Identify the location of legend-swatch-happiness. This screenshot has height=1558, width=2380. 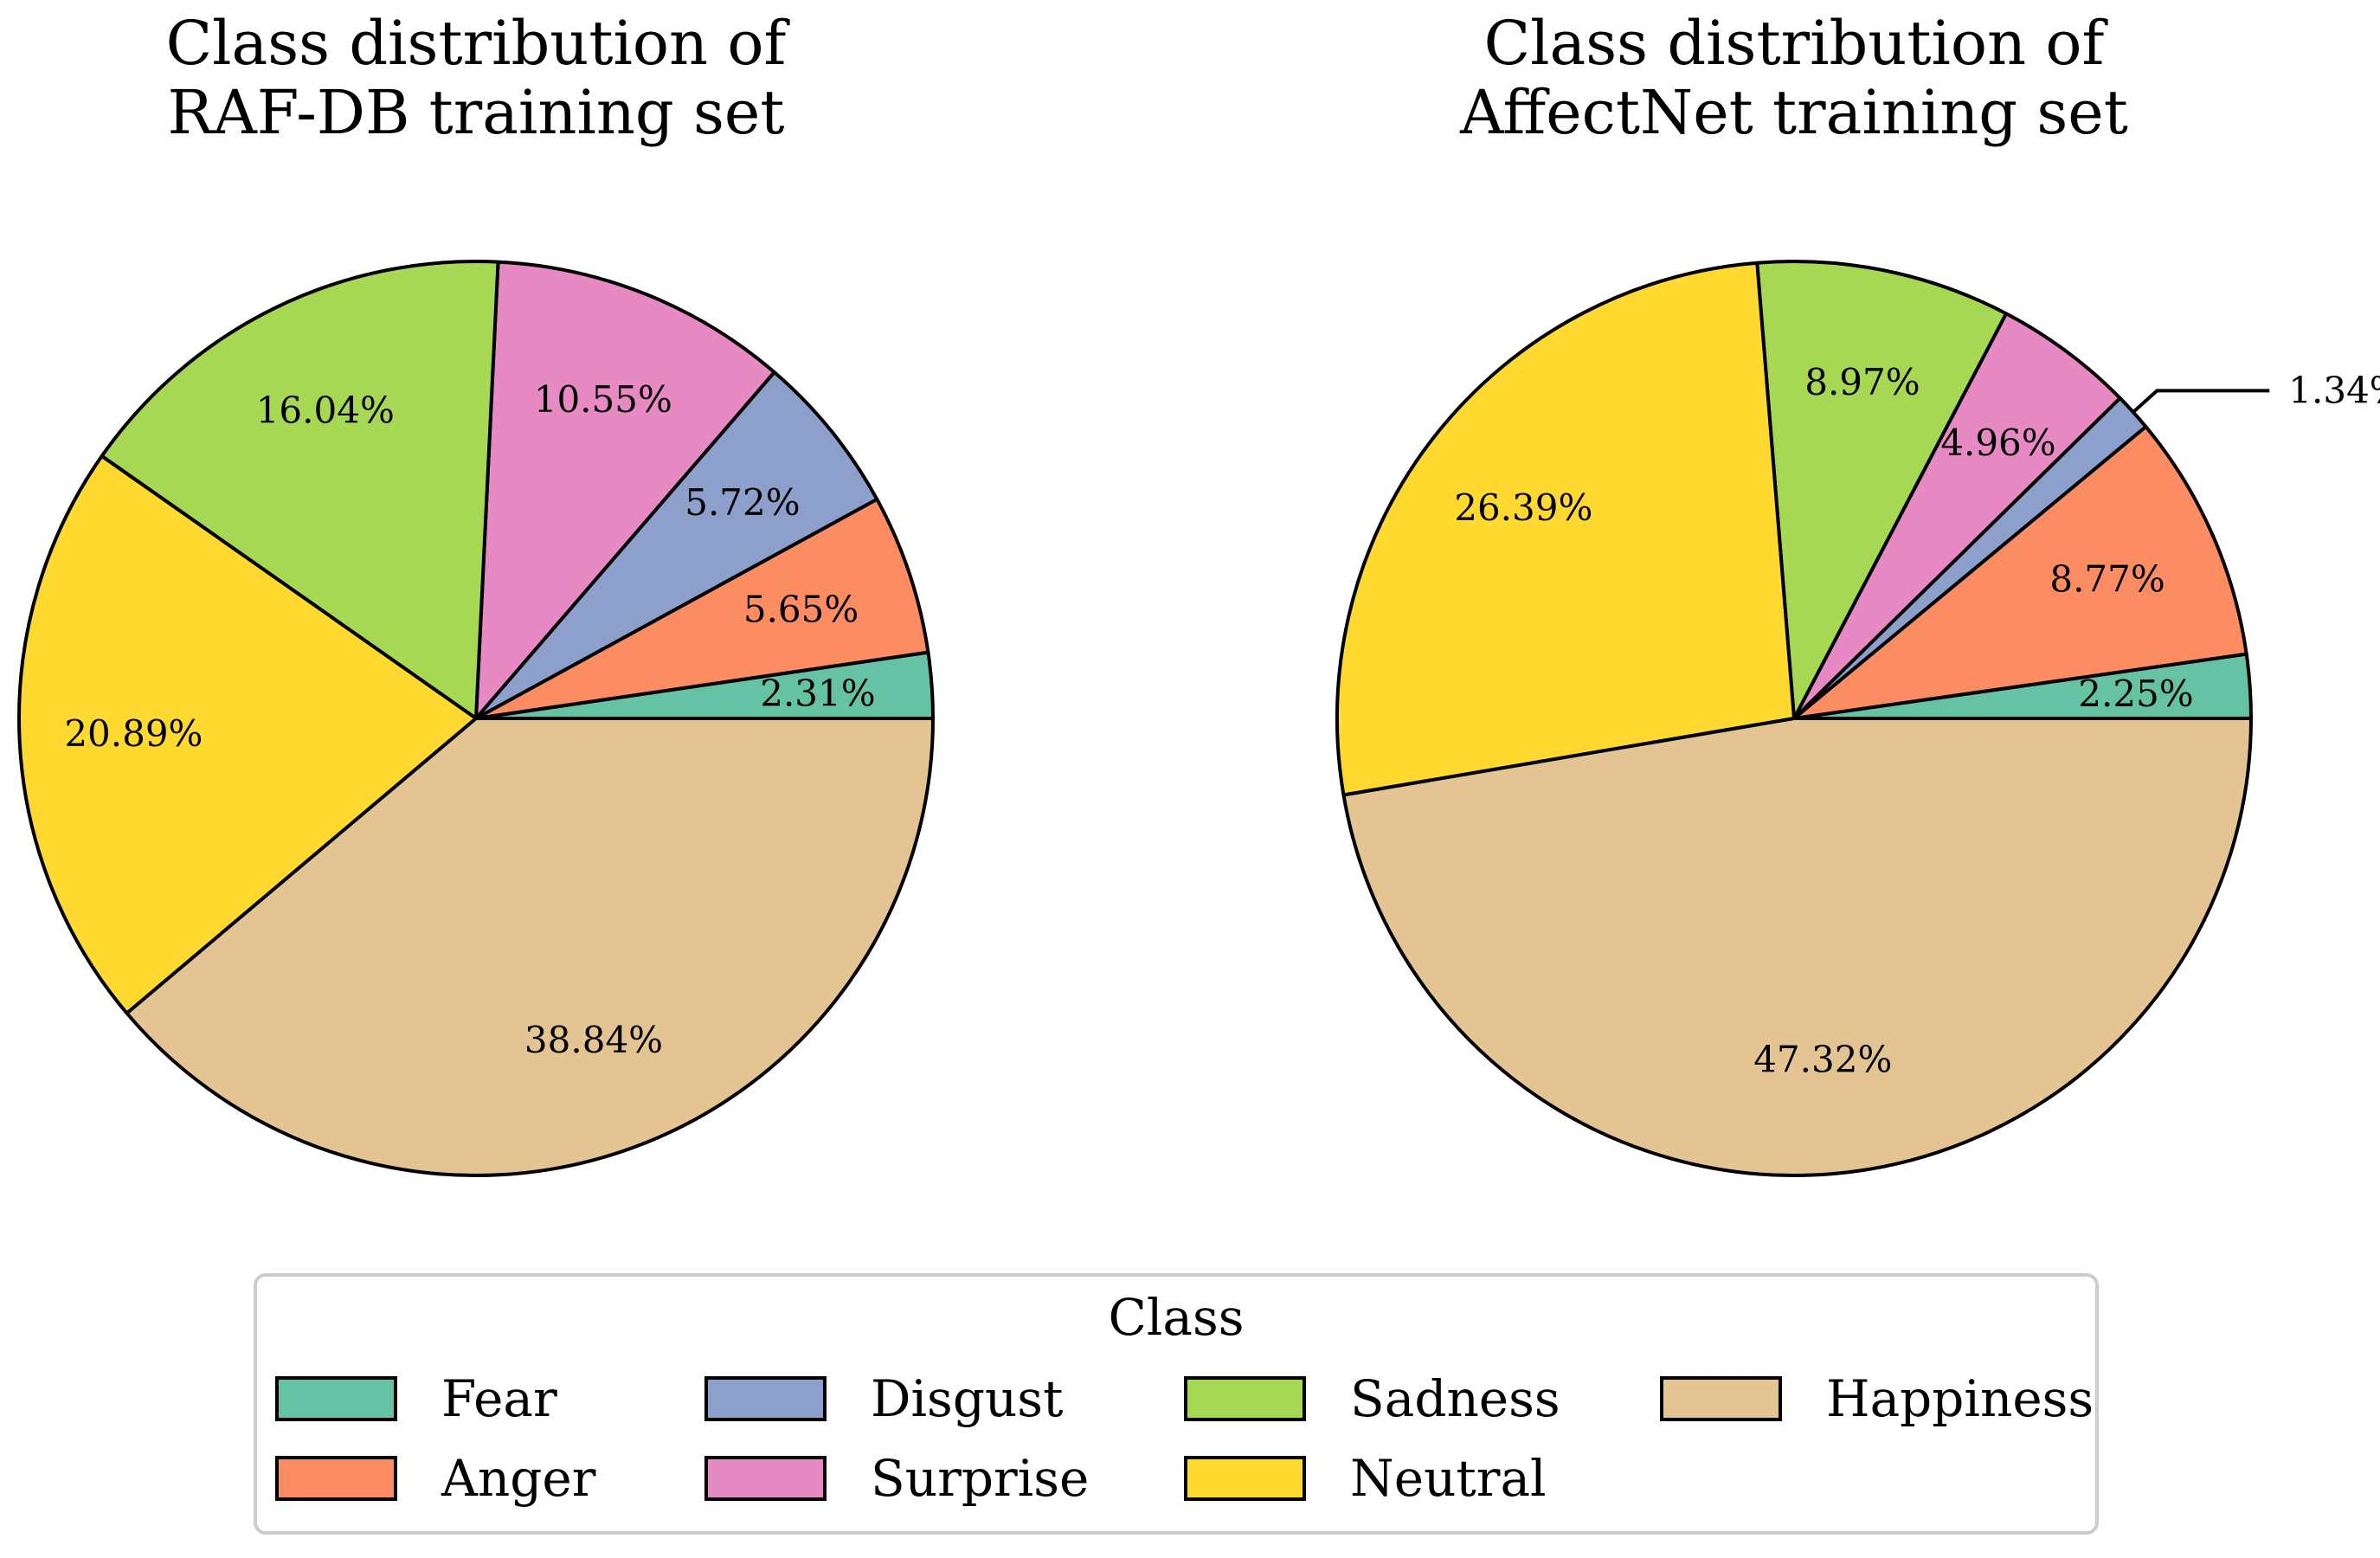
(1721, 1398).